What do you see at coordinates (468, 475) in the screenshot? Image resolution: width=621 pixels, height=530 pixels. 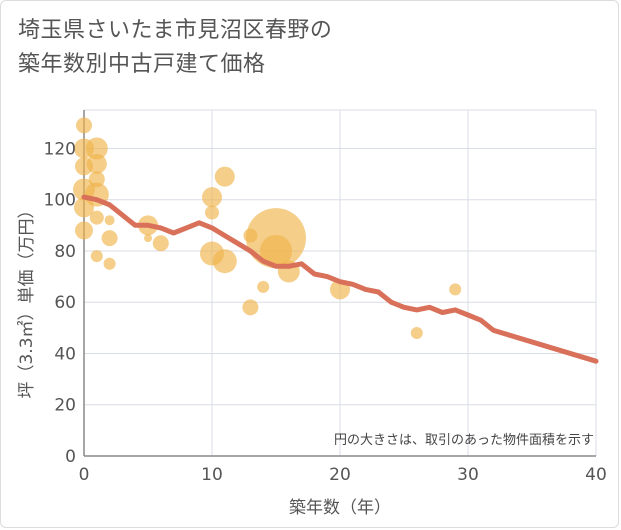 I see `x-tick-label: 30` at bounding box center [468, 475].